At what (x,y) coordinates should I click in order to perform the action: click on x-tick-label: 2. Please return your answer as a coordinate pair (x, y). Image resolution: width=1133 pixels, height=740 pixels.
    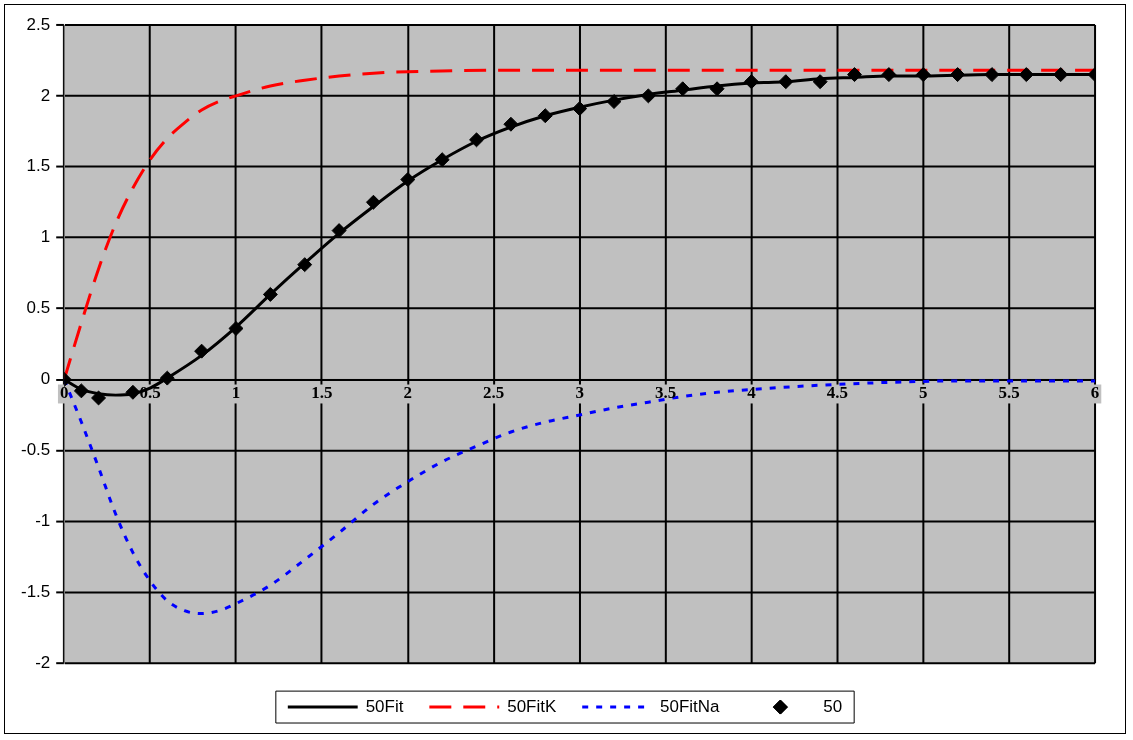
    Looking at the image, I should click on (408, 393).